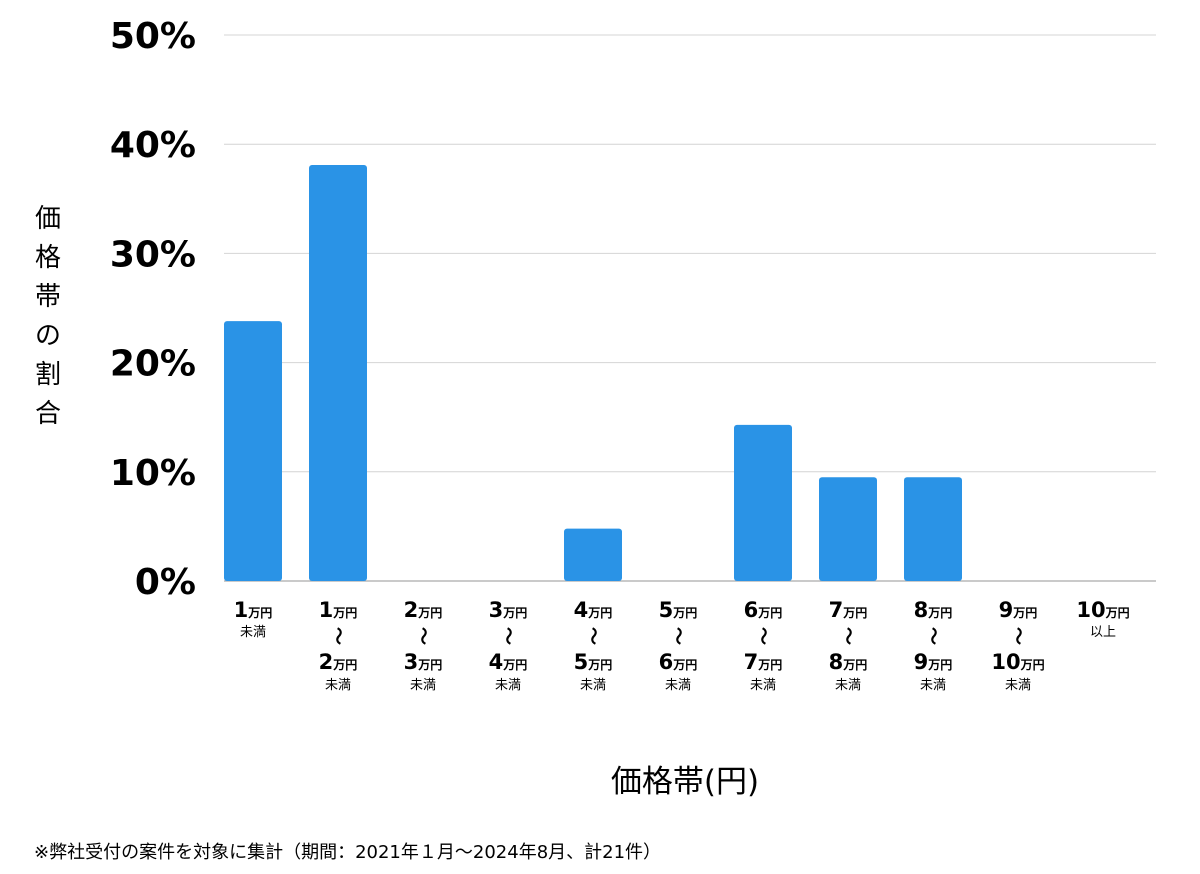 The image size is (1200, 874). What do you see at coordinates (685, 782) in the screenshot?
I see `x-axis-title: 価格帯(円)` at bounding box center [685, 782].